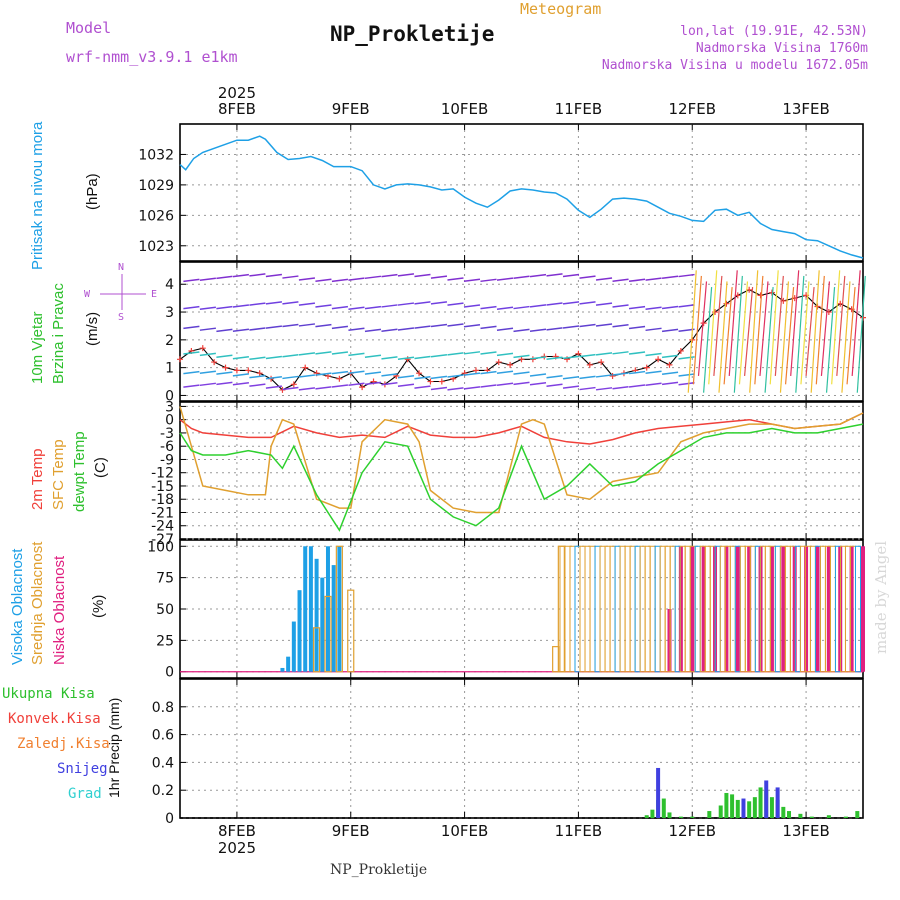  What do you see at coordinates (237, 831) in the screenshot?
I see `bottom-day-label-0: 8FEB` at bounding box center [237, 831].